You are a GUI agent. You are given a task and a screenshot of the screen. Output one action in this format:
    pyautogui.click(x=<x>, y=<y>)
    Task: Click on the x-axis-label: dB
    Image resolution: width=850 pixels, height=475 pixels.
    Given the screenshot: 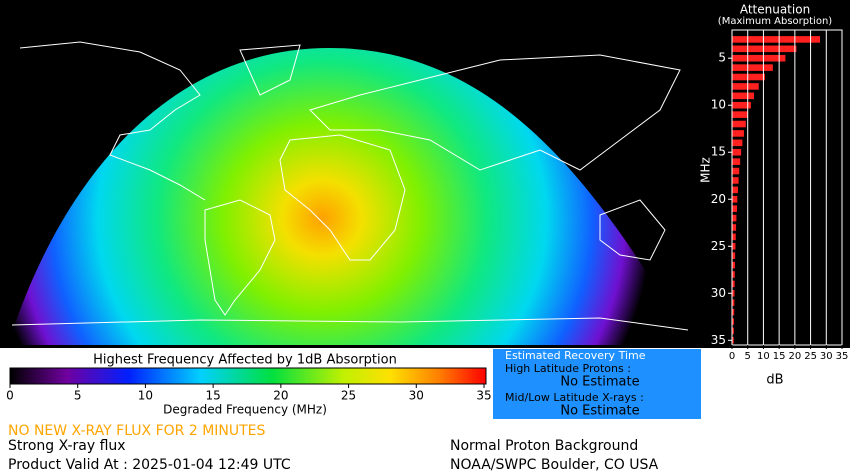 What is the action you would take?
    pyautogui.click(x=774, y=380)
    